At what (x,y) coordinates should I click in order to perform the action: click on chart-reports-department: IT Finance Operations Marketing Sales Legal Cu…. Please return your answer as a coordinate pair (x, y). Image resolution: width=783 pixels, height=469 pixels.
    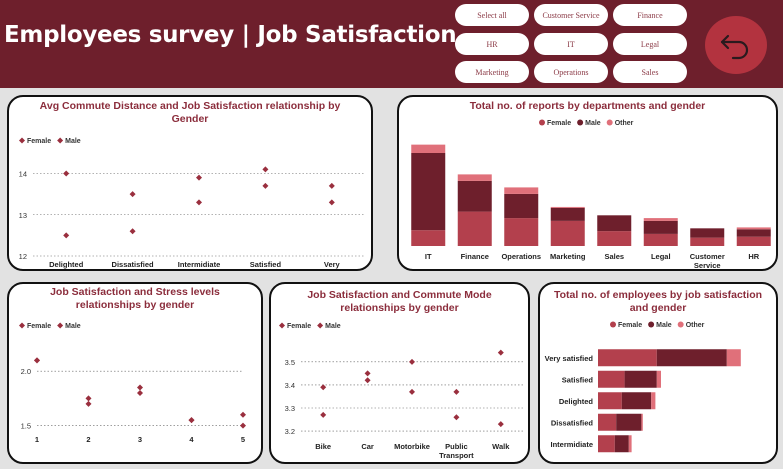
    Looking at the image, I should click on (591, 194).